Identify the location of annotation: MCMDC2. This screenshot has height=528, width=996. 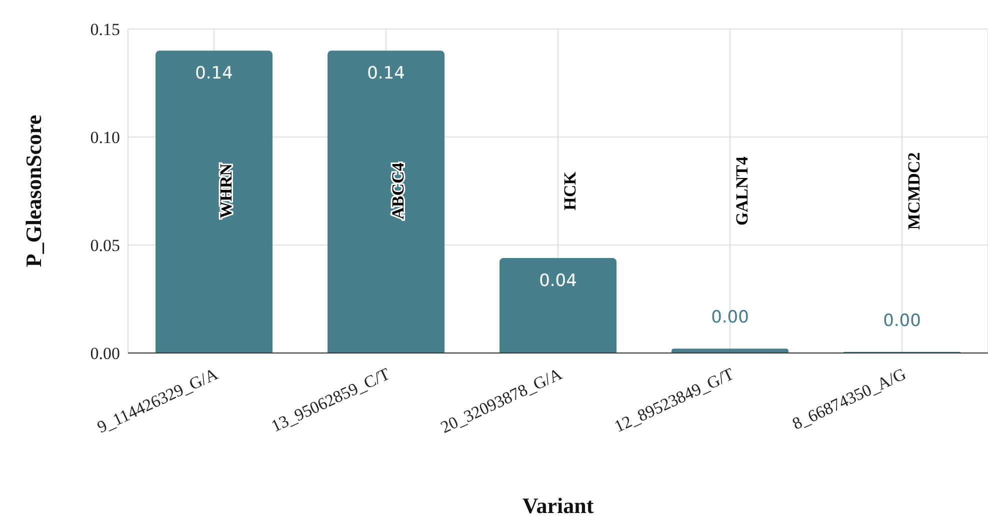
(914, 191).